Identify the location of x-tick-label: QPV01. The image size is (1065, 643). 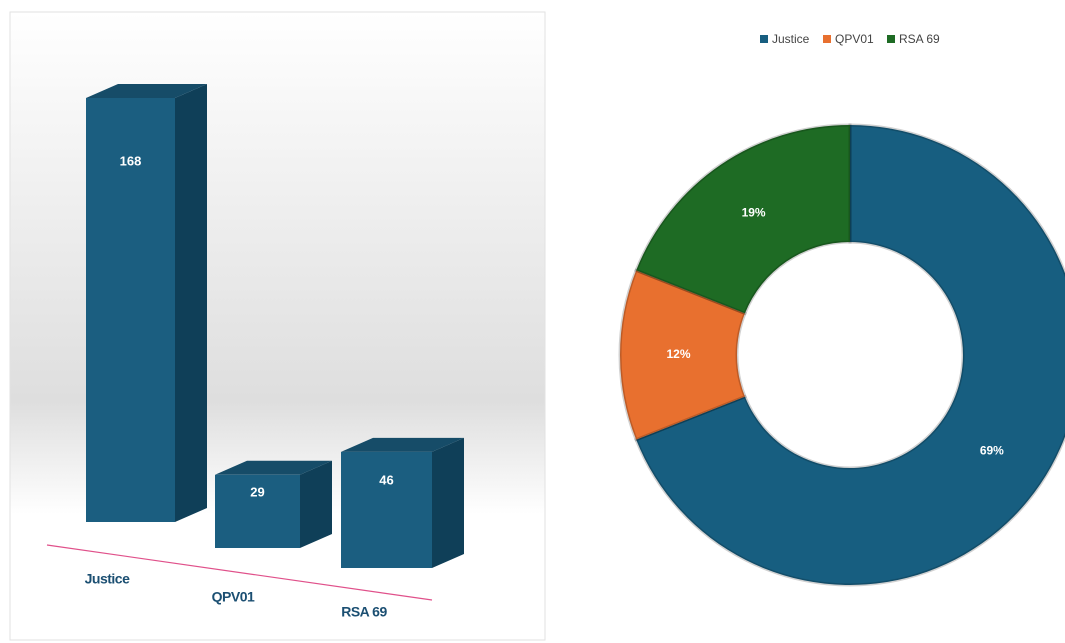
(233, 597).